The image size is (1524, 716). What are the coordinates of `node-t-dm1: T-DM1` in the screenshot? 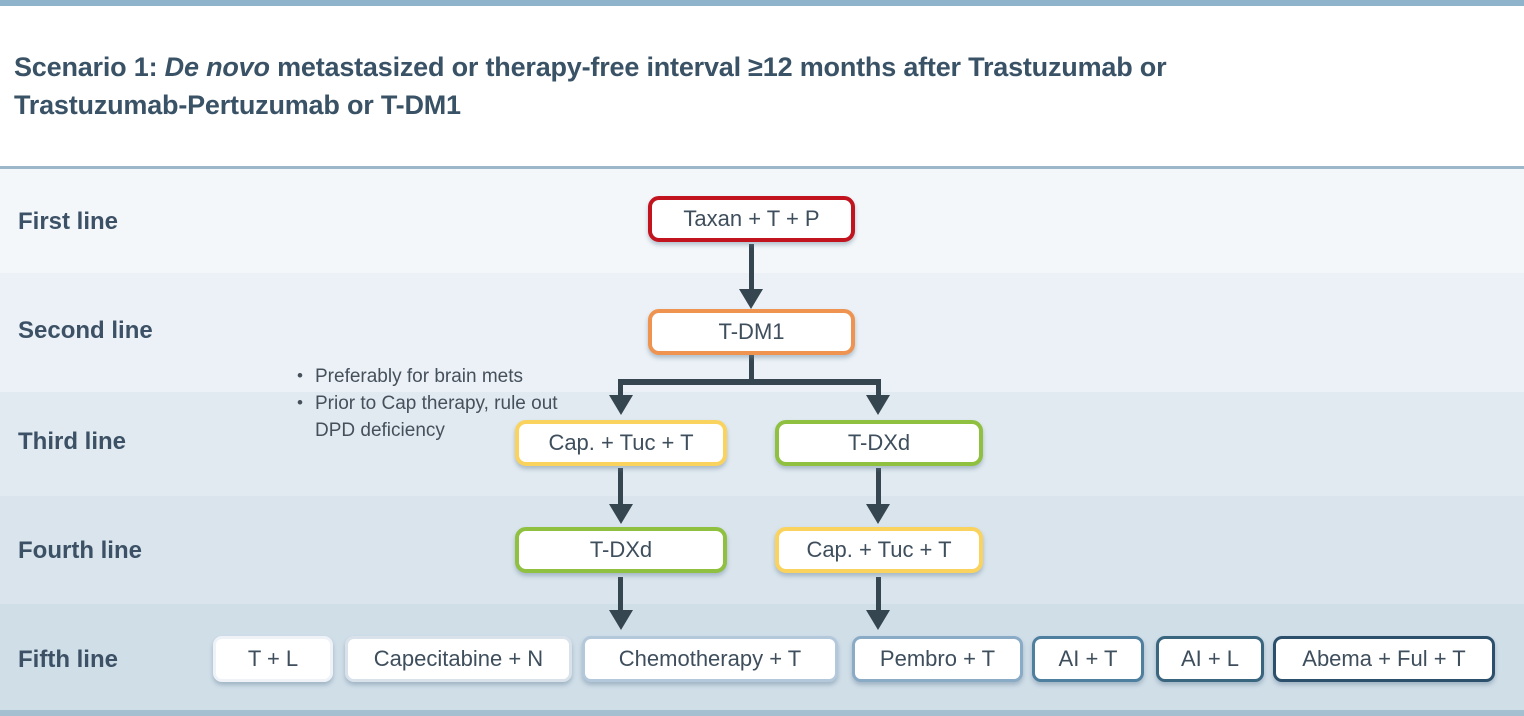 It's located at (751, 332).